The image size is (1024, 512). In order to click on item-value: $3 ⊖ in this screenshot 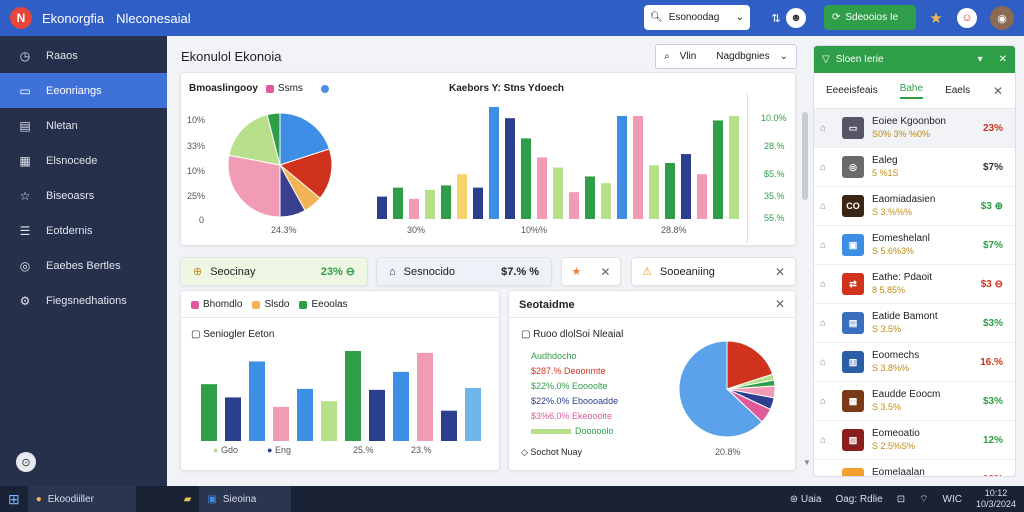, I will do `click(991, 284)`.